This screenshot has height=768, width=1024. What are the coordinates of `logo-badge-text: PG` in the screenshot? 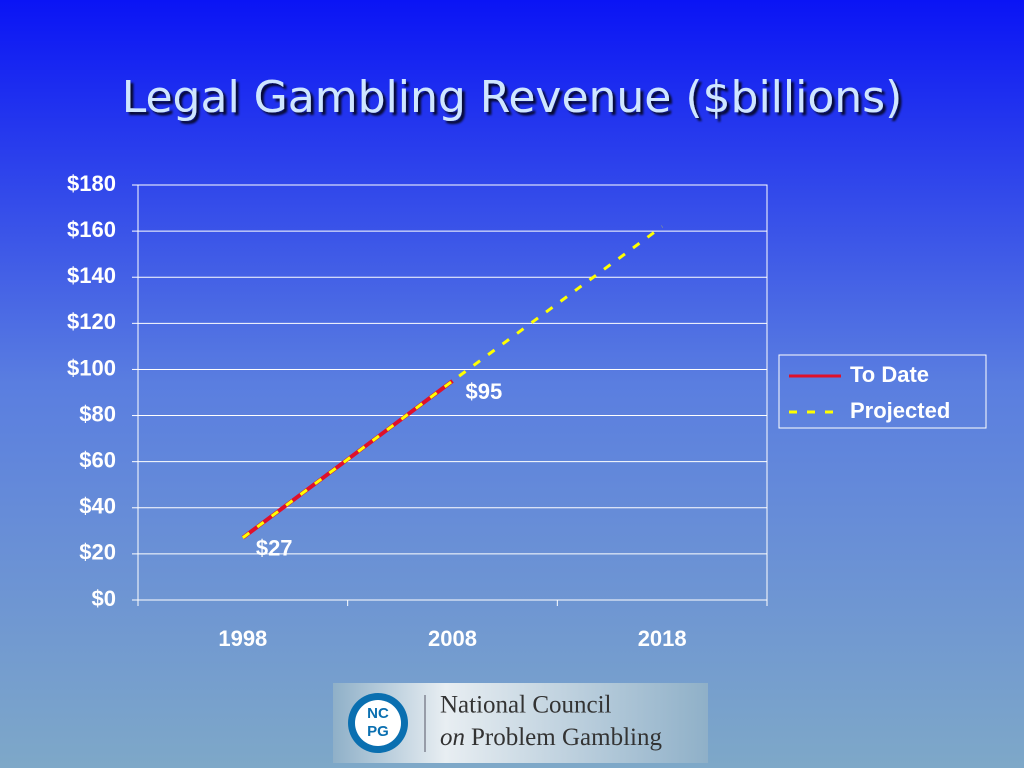 It's located at (378, 731).